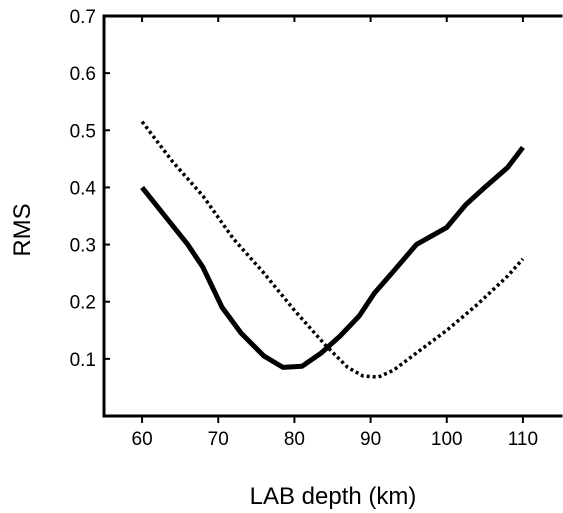 The height and width of the screenshot is (513, 563). Describe the element at coordinates (447, 439) in the screenshot. I see `x-tick-label: 100` at that location.